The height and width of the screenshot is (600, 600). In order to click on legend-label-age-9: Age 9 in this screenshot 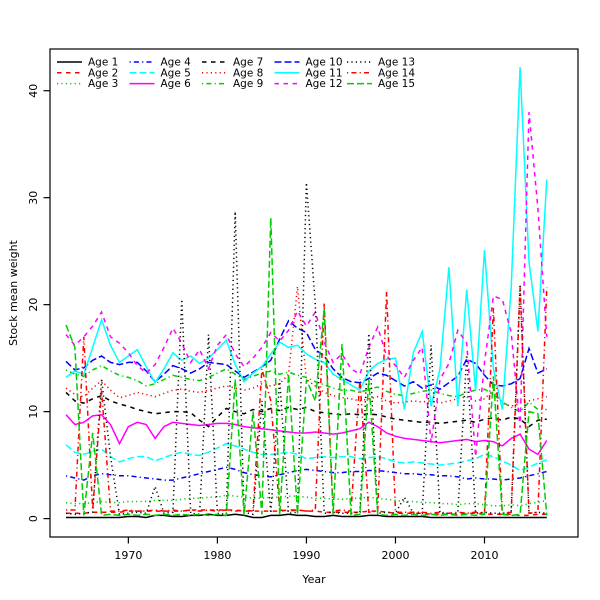, I will do `click(248, 84)`.